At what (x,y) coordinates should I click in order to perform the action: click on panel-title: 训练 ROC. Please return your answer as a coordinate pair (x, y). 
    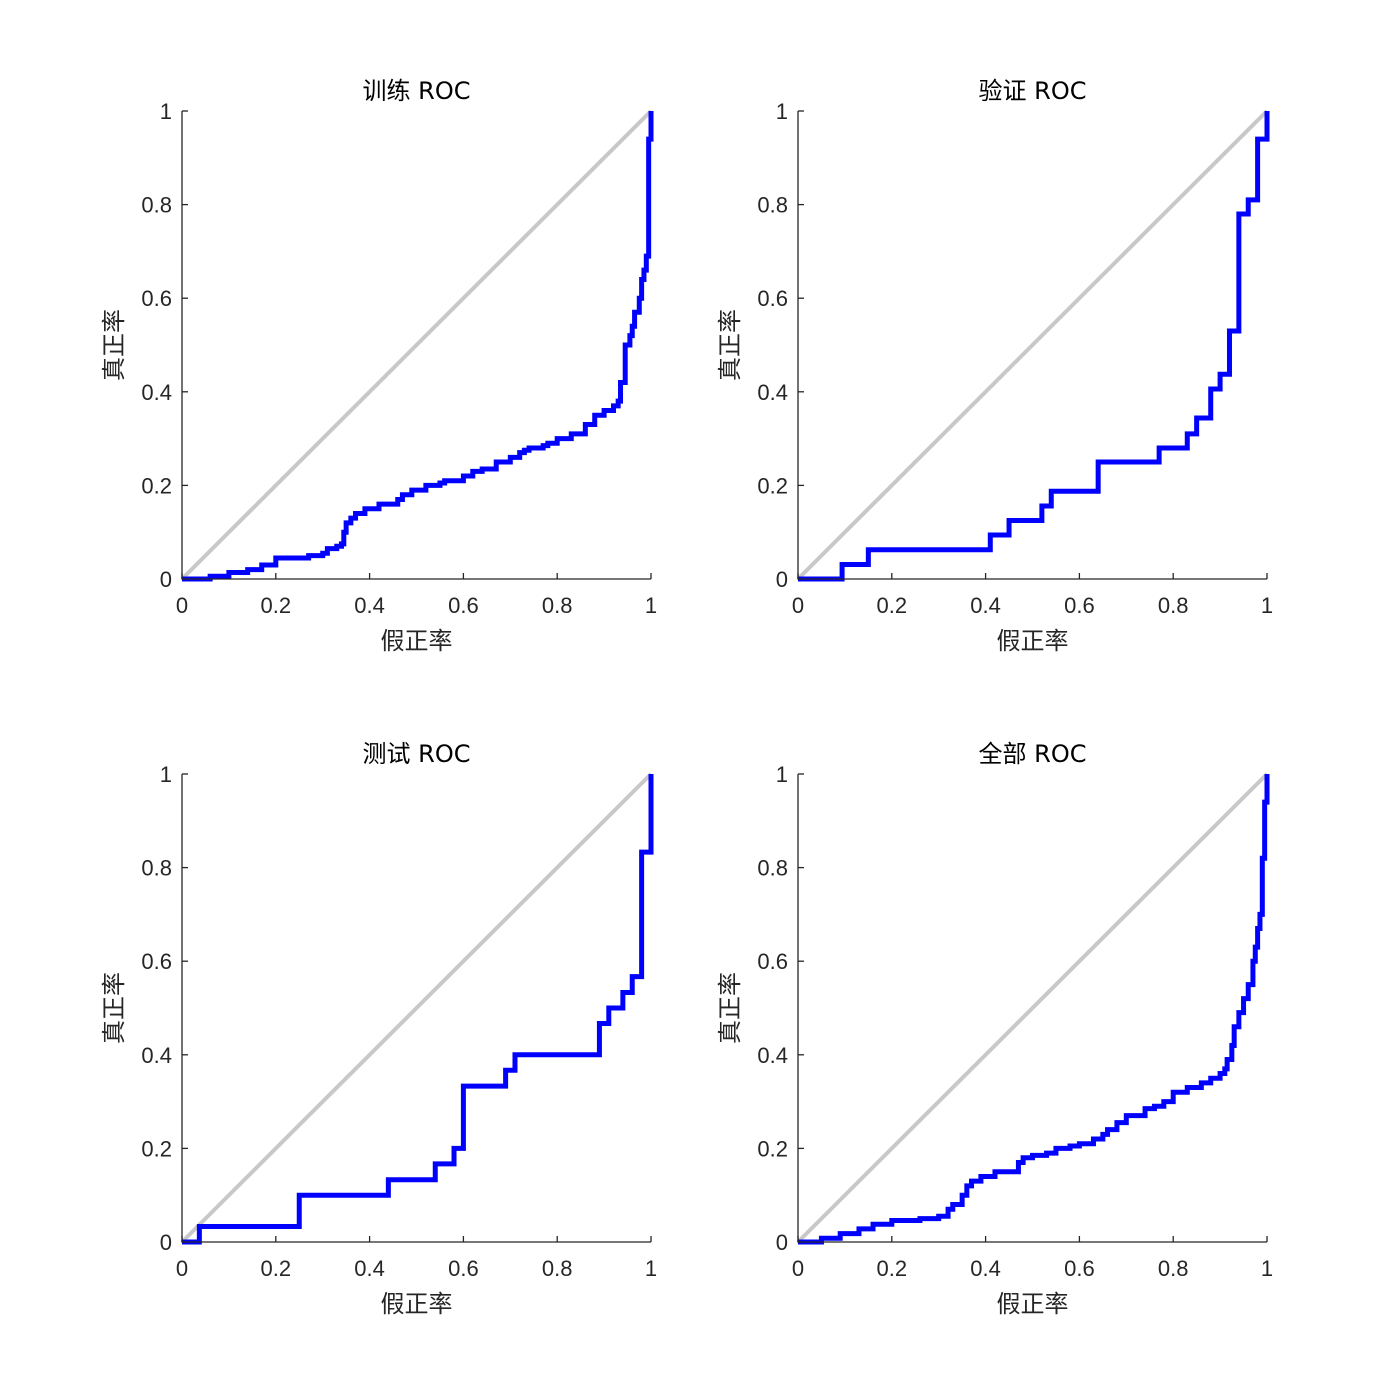
    Looking at the image, I should click on (417, 91).